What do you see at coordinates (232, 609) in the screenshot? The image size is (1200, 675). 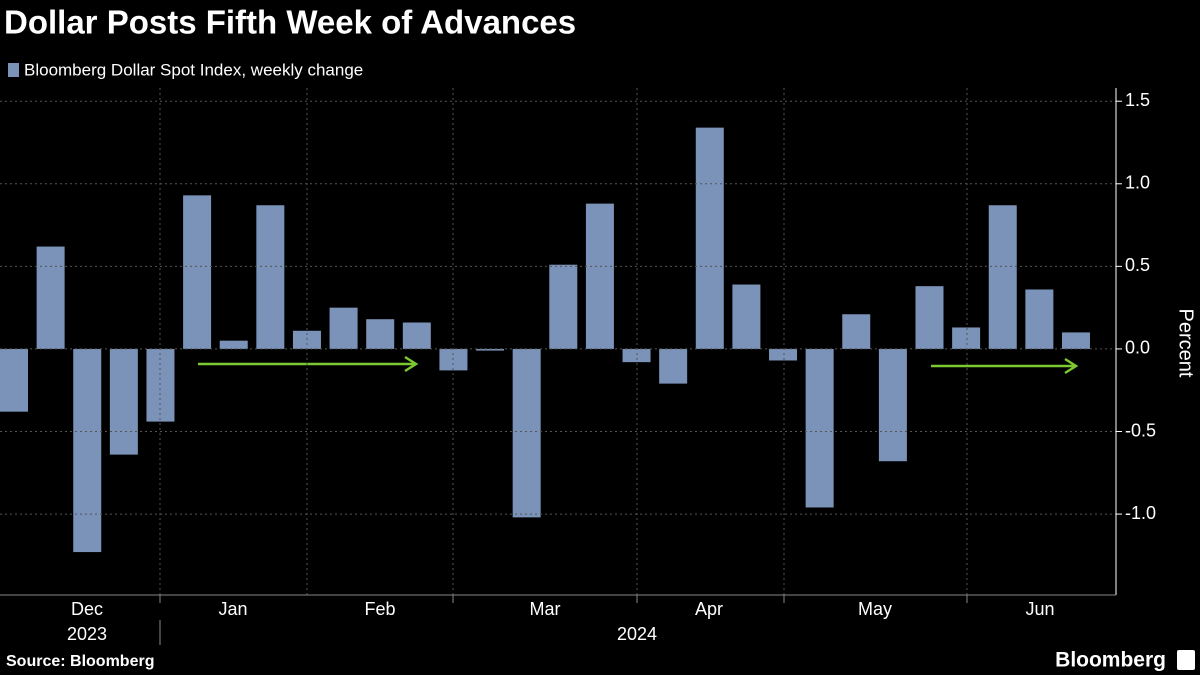 I see `x-month-label: Jan` at bounding box center [232, 609].